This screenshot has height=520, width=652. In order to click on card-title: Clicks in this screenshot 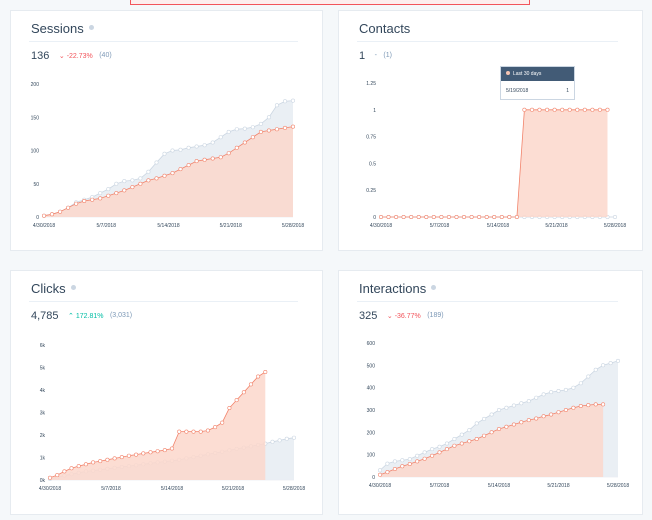, I will do `click(53, 288)`.